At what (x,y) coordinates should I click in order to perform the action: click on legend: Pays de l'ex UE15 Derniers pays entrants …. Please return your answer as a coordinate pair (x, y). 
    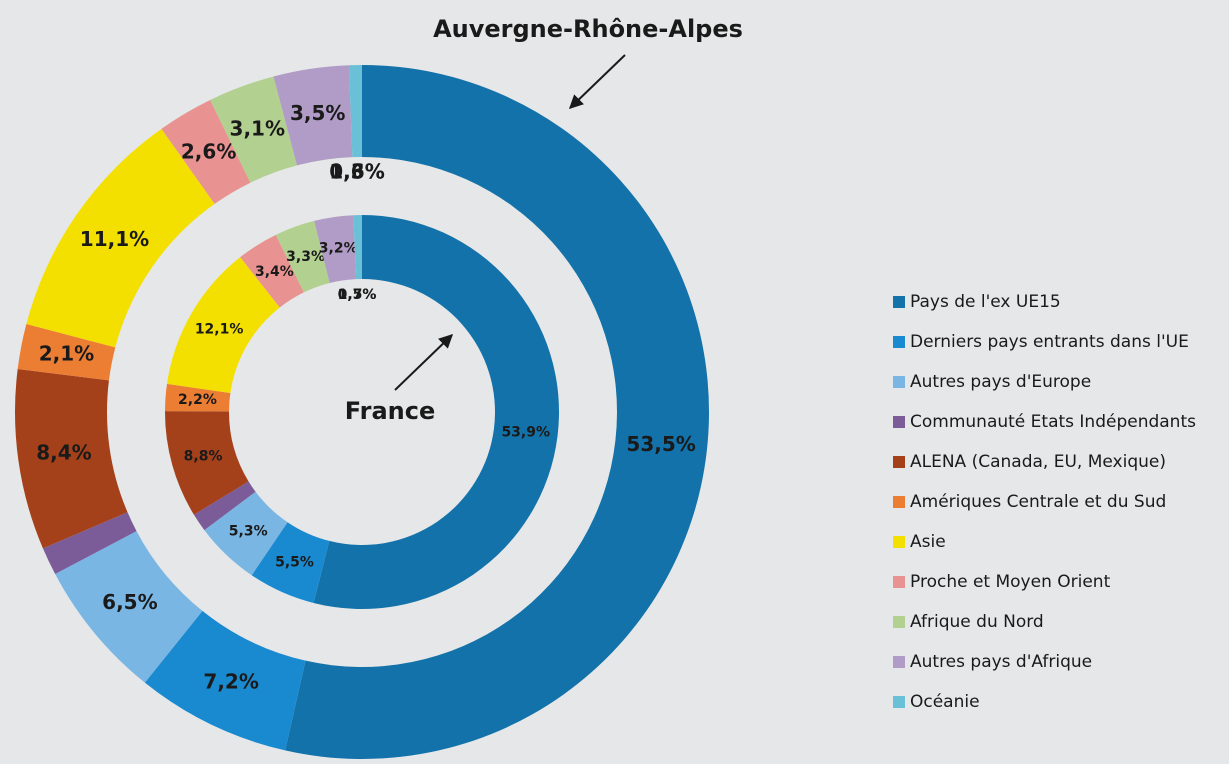
    Looking at the image, I should click on (1044, 502).